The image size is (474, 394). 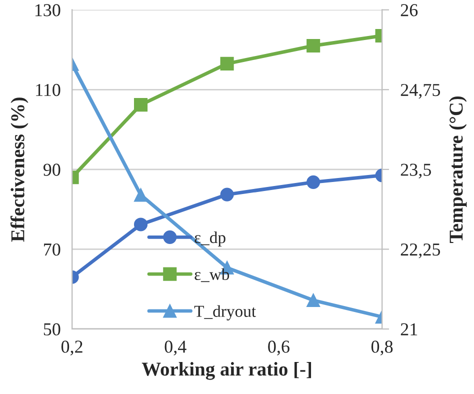 What do you see at coordinates (279, 348) in the screenshot?
I see `x-tick-label: 0,6` at bounding box center [279, 348].